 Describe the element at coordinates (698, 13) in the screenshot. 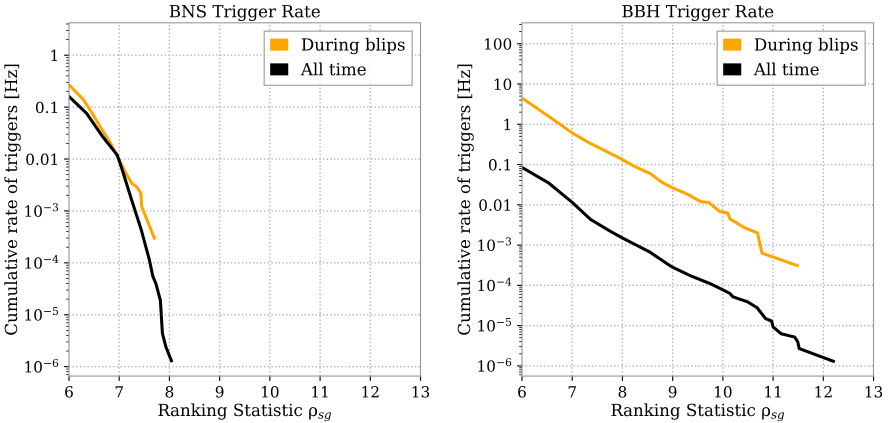

I see `chart-title: BBH Trigger Rate` at that location.